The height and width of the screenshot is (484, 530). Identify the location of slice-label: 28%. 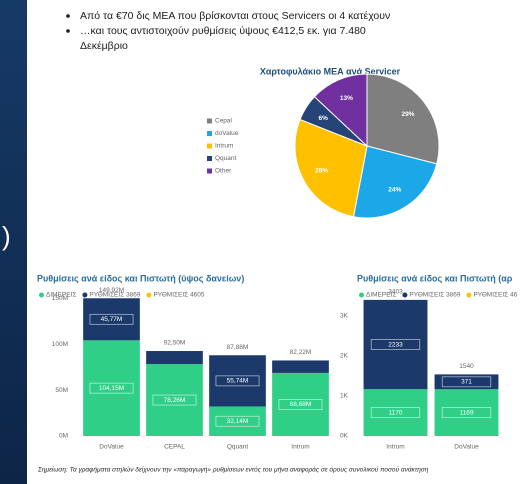
(321, 171).